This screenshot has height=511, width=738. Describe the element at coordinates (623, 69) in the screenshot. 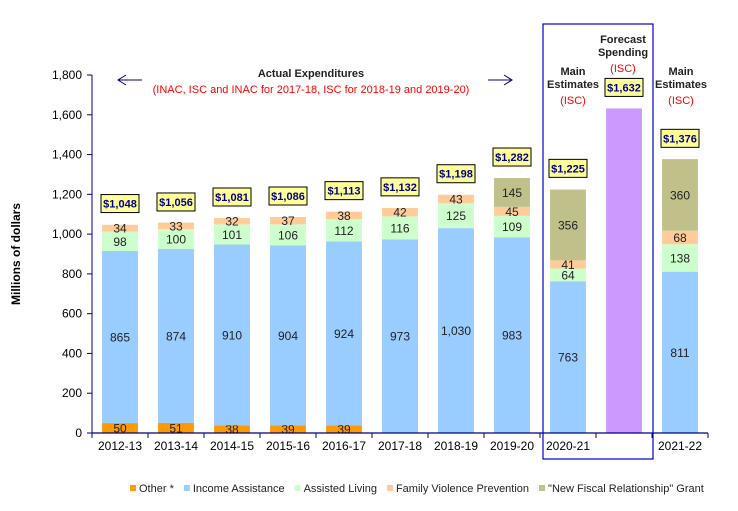

I see `forecast-spending-source: (ISC)` at that location.